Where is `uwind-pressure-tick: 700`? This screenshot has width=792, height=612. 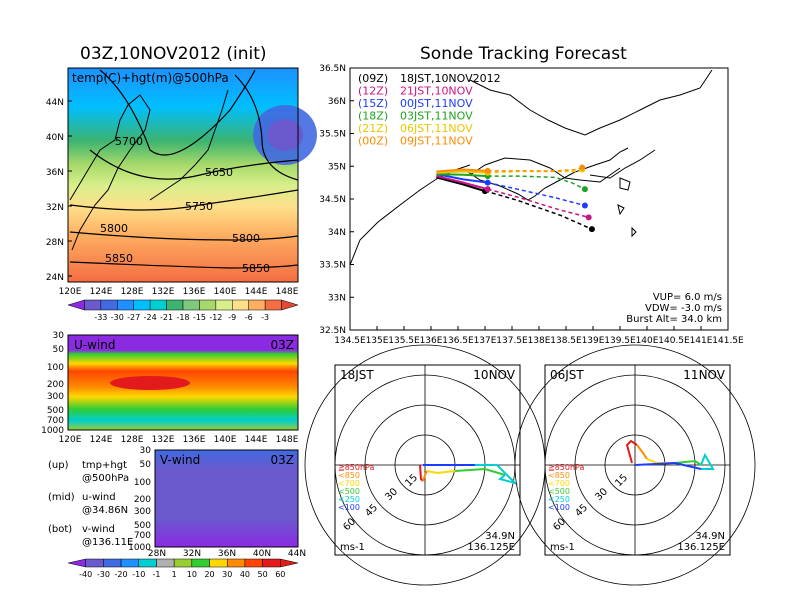 uwind-pressure-tick: 700 is located at coordinates (55, 421).